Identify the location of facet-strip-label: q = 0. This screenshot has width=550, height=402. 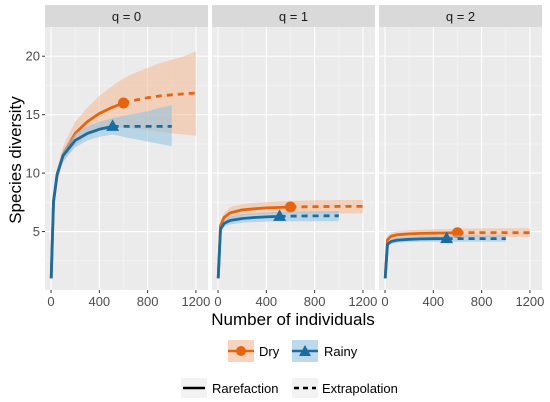
(126, 16).